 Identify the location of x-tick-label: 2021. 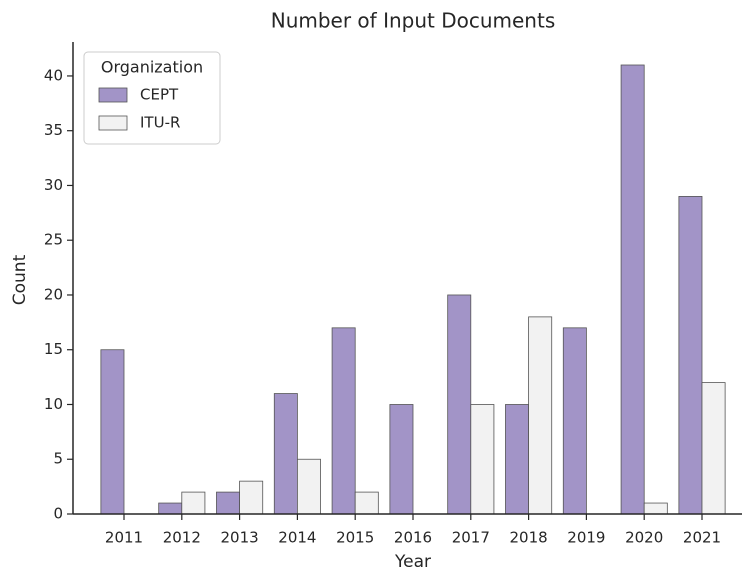
(702, 538).